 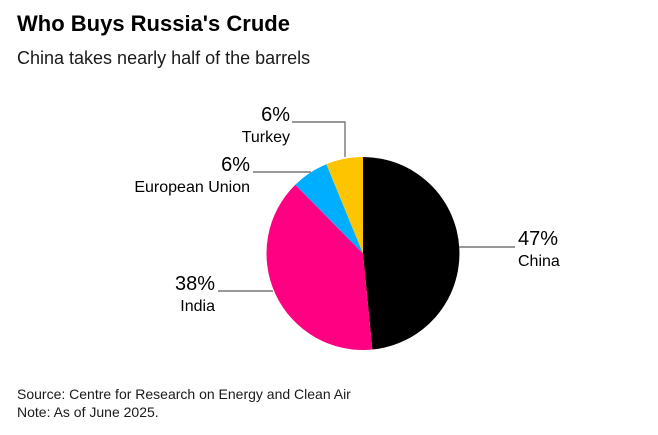 What do you see at coordinates (411, 253) in the screenshot?
I see `pie-slice-china` at bounding box center [411, 253].